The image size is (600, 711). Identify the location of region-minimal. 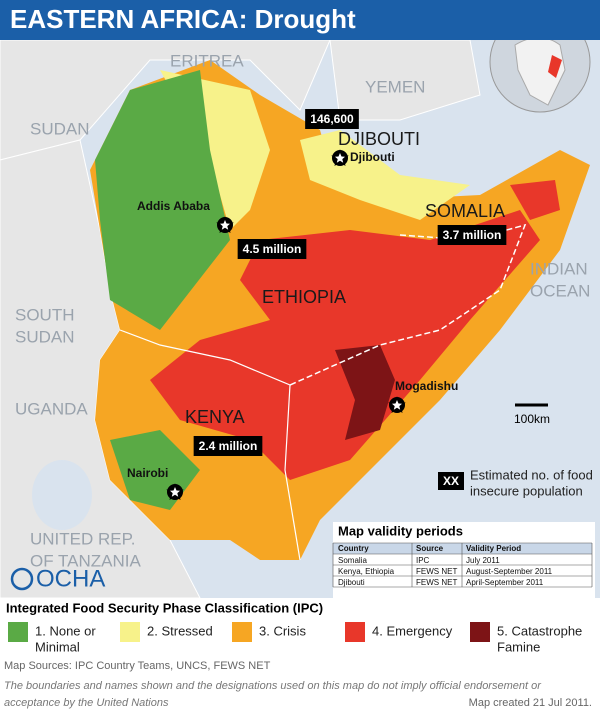
(162, 200).